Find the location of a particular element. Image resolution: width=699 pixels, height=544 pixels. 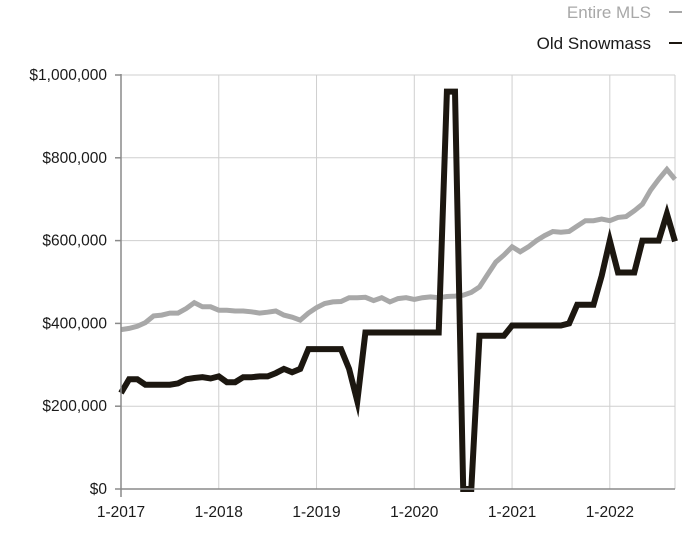

x-tick-label: 1-2021 is located at coordinates (512, 512).